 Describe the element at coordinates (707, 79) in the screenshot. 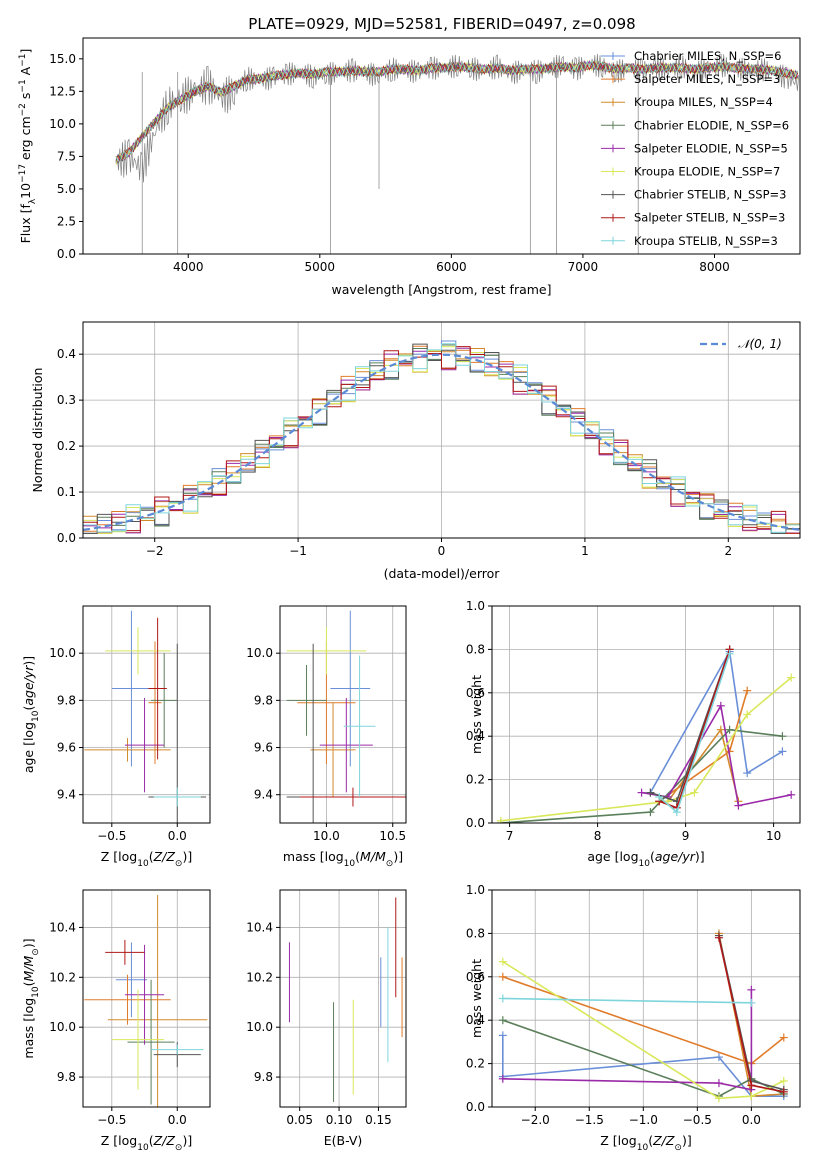

I see `legend-label: Salpeter MILES, N_SSP=3` at that location.